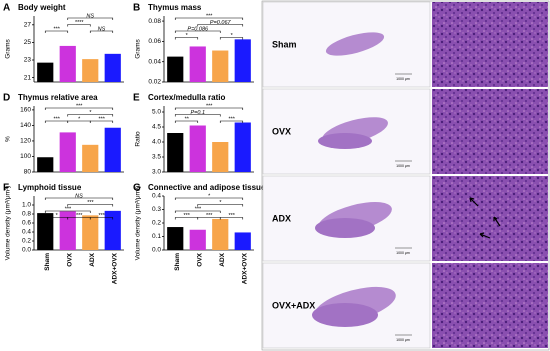 The height and width of the screenshot is (351, 550). What do you see at coordinates (221, 23) in the screenshot?
I see `significance: P=0.067` at bounding box center [221, 23].